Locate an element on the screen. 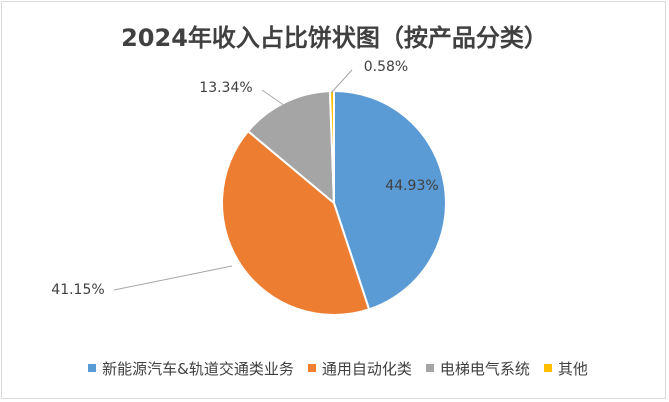 This screenshot has height=402, width=669. legend-label: 新能源汽车&轨道交通类业务 is located at coordinates (198, 368).